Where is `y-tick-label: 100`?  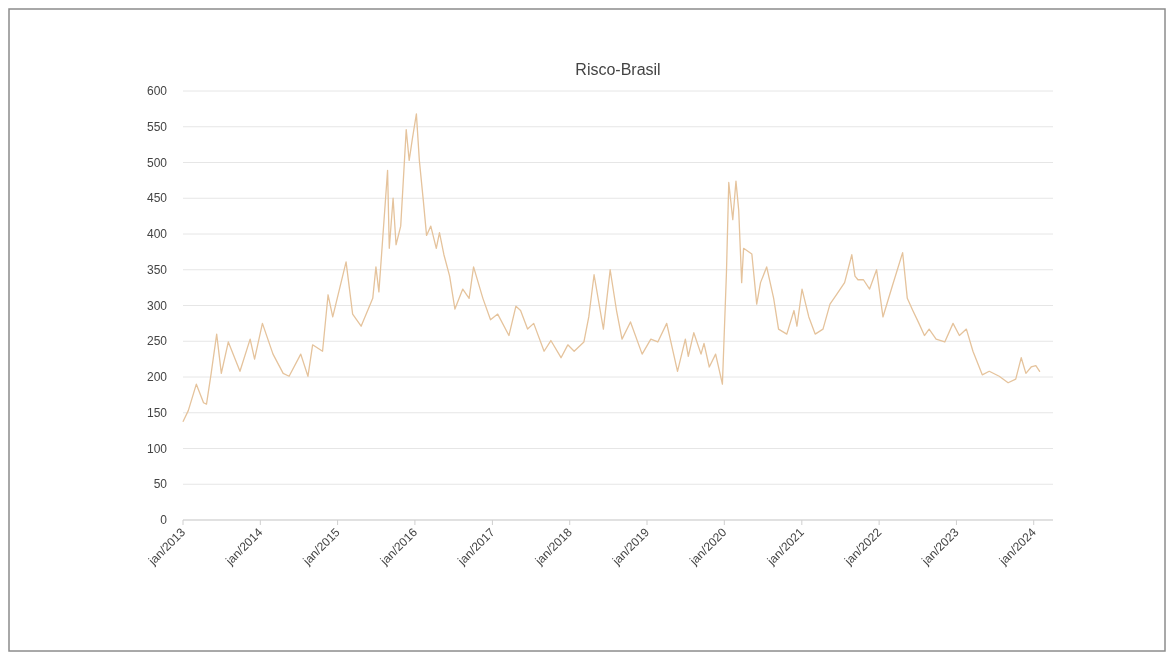 y-tick-label: 100 is located at coordinates (157, 448).